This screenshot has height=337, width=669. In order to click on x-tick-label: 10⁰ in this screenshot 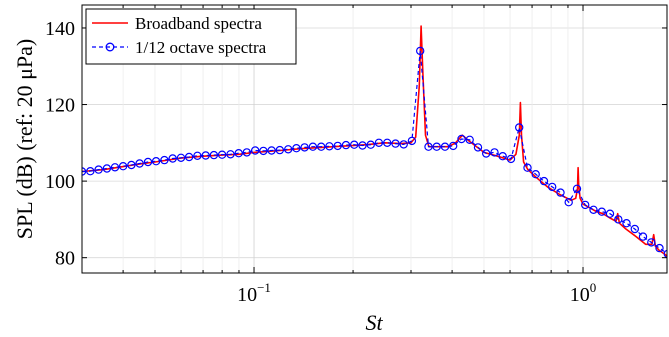, I will do `click(583, 293)`.